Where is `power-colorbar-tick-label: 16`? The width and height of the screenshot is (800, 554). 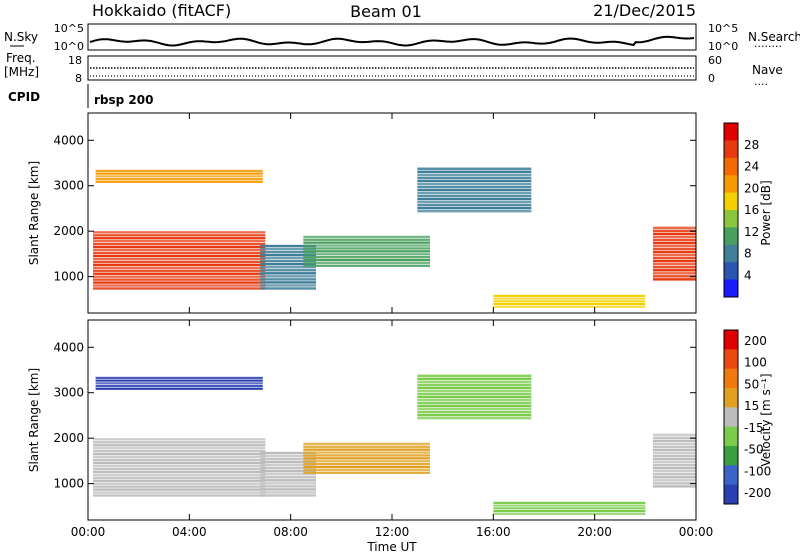 power-colorbar-tick-label: 16 is located at coordinates (751, 210).